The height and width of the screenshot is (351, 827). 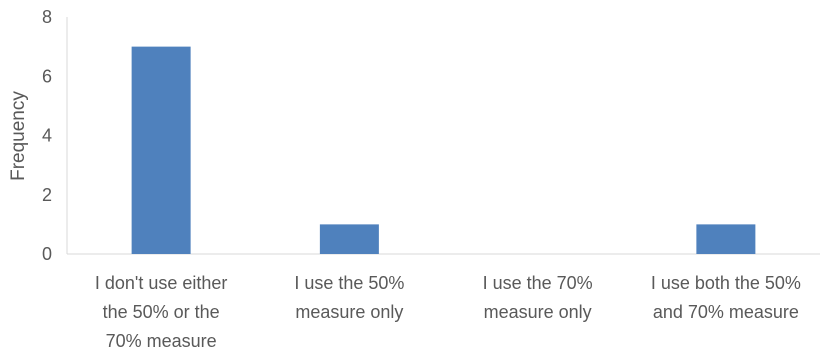 I want to click on y-axis-label: Frequency, so click(x=18, y=136).